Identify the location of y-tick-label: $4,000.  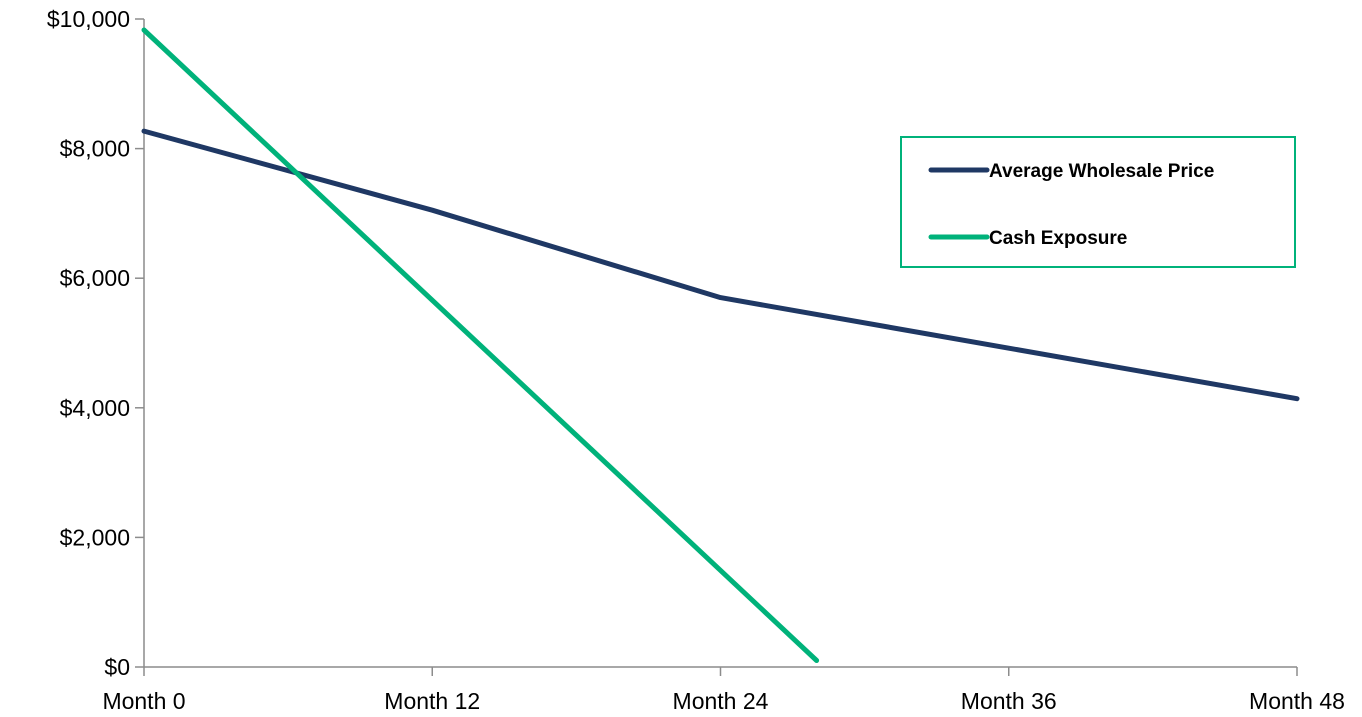
(95, 408).